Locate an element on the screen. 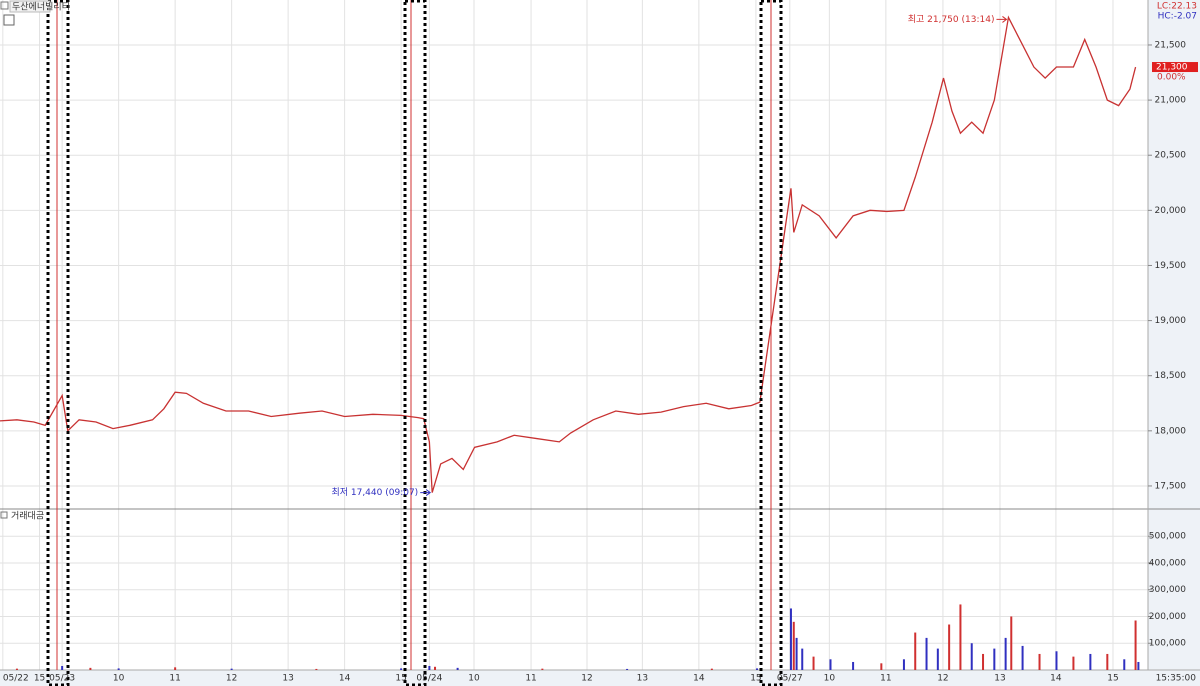 The width and height of the screenshot is (1200, 686). table-icon is located at coordinates (9, 20).